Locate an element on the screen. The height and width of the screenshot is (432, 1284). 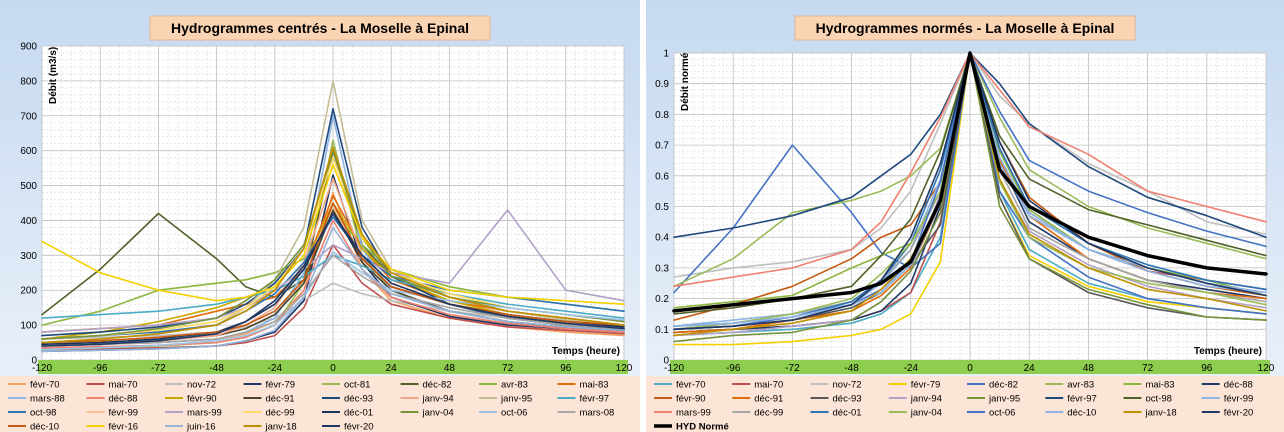
y-tick-label: 900 is located at coordinates (28, 47).